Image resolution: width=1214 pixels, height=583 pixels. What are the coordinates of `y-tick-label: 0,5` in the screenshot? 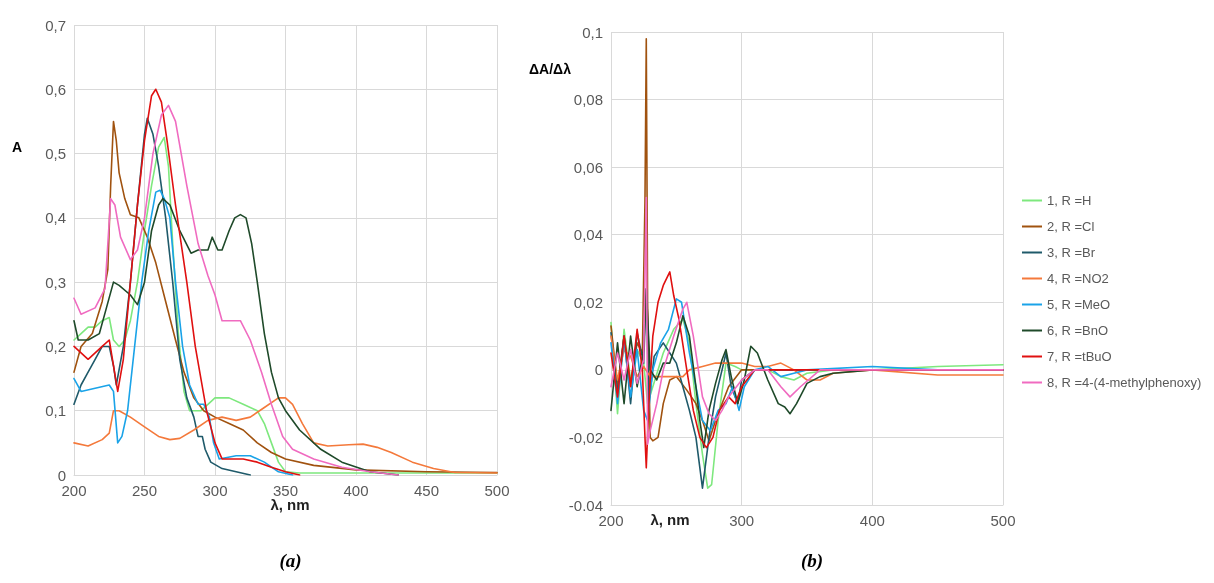 It's located at (55, 154).